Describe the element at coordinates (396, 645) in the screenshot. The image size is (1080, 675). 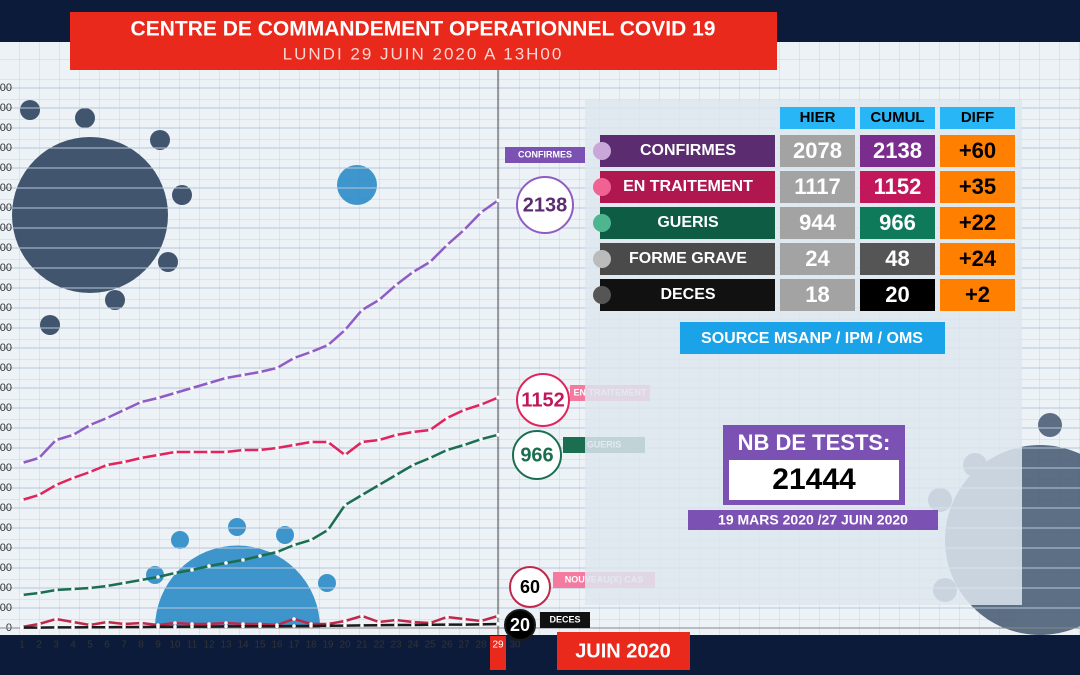
I see `x-tick-label: 23` at that location.